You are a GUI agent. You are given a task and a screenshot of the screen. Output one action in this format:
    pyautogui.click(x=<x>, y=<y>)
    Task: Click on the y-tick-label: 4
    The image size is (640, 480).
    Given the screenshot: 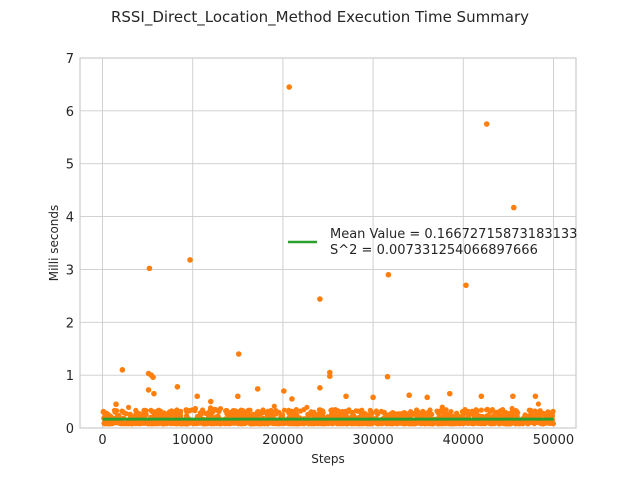 What is the action you would take?
    pyautogui.click(x=70, y=218)
    